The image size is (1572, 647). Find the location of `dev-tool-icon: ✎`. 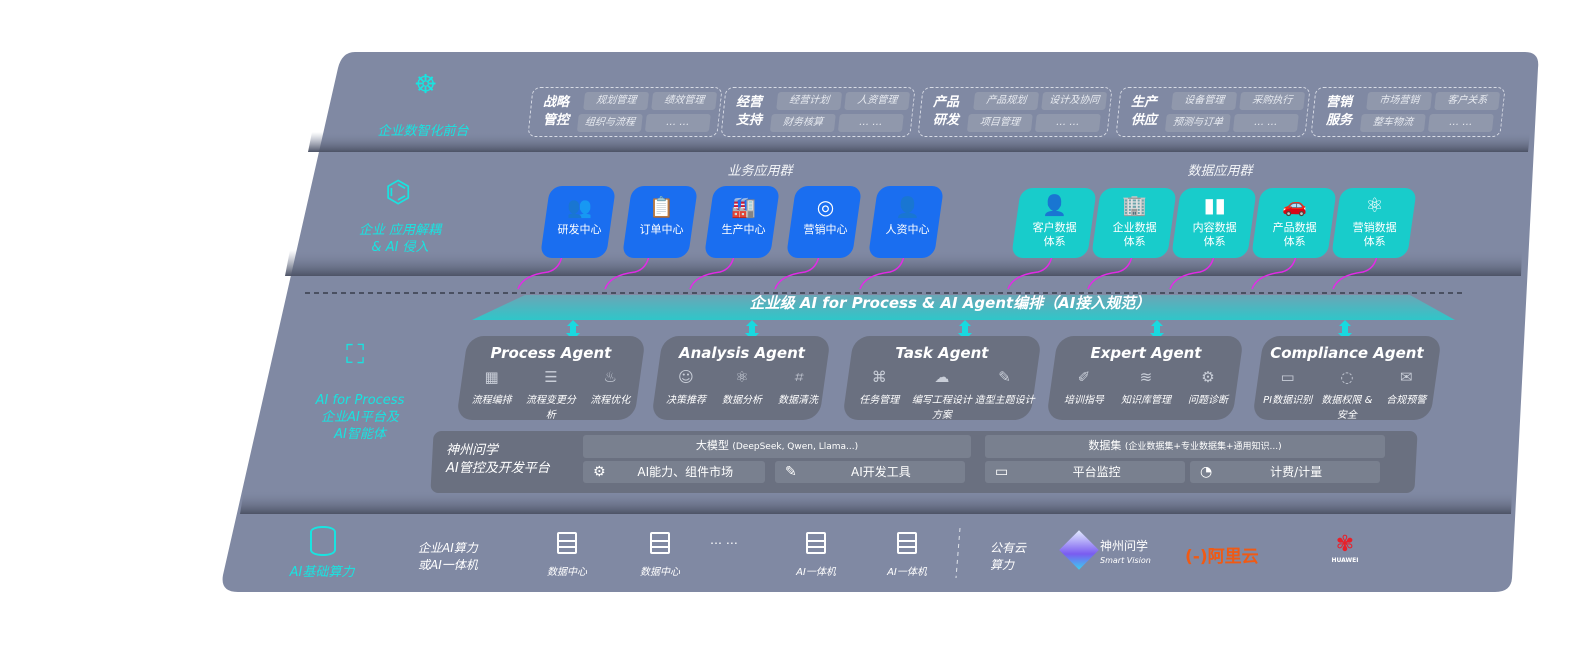

dev-tool-icon: ✎ is located at coordinates (791, 472).